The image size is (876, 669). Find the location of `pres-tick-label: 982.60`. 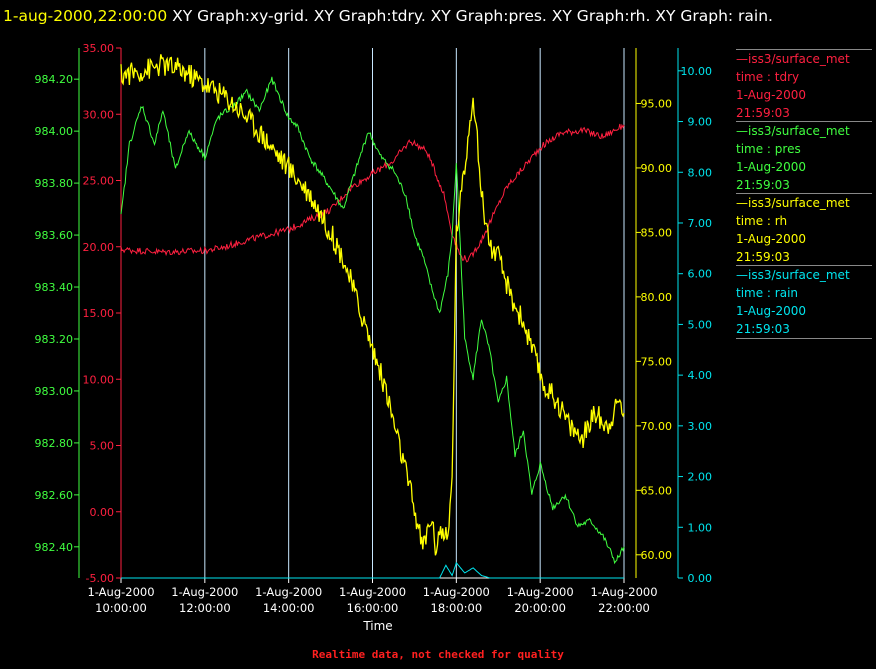

pres-tick-label: 982.60 is located at coordinates (54, 495).